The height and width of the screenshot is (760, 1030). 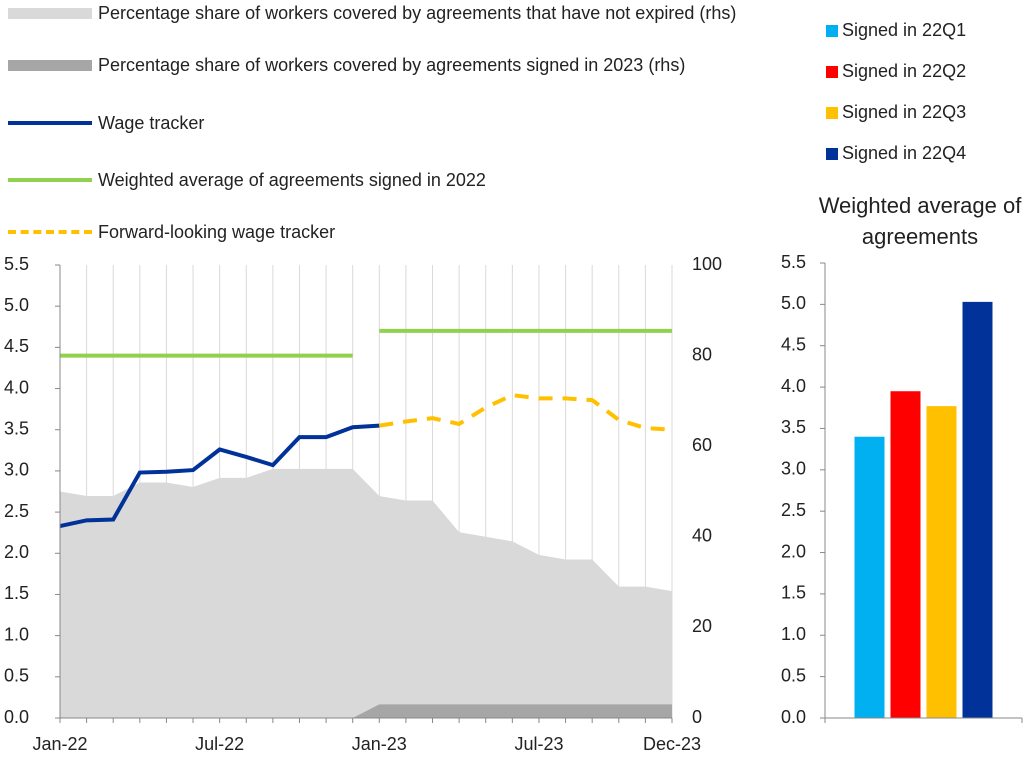 I want to click on legend-label: Wage tracker, so click(x=151, y=123).